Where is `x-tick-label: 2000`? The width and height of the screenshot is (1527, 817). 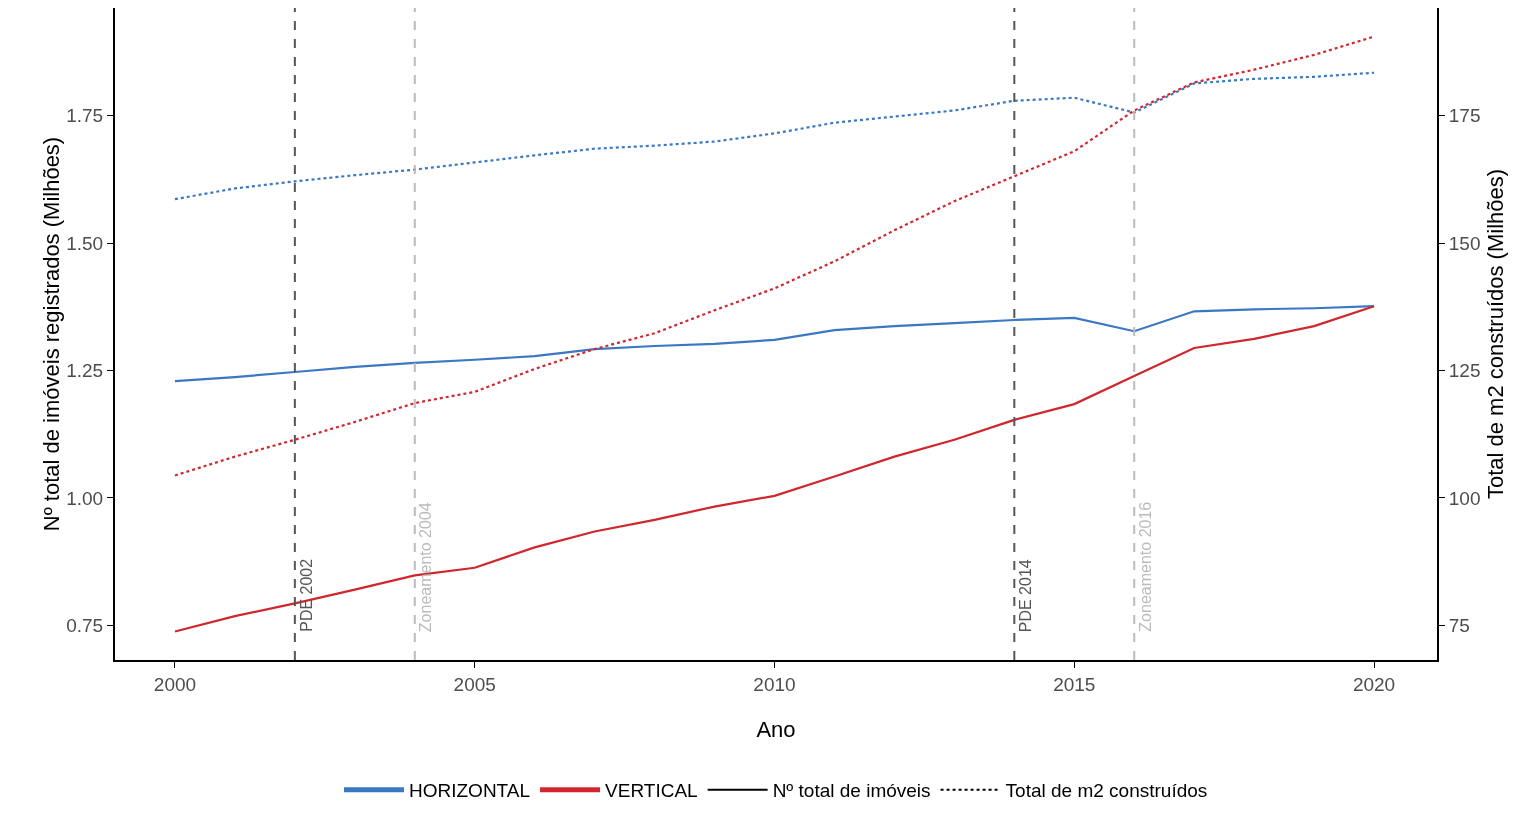
x-tick-label: 2000 is located at coordinates (175, 684).